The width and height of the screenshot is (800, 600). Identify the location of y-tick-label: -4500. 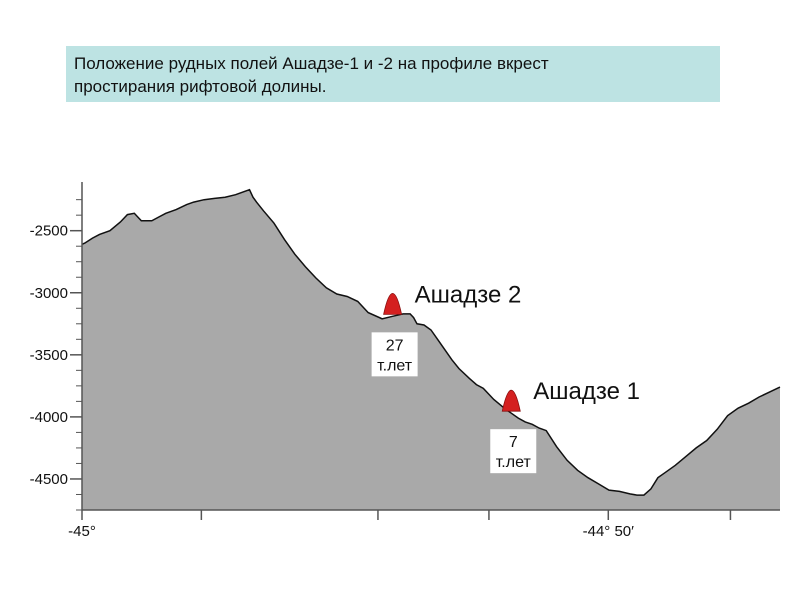
(49, 479).